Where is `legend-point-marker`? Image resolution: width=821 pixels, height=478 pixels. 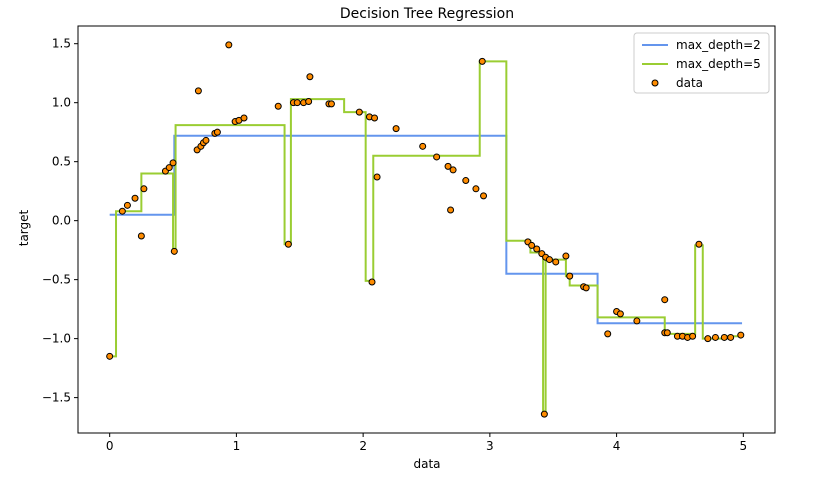
legend-point-marker is located at coordinates (655, 83).